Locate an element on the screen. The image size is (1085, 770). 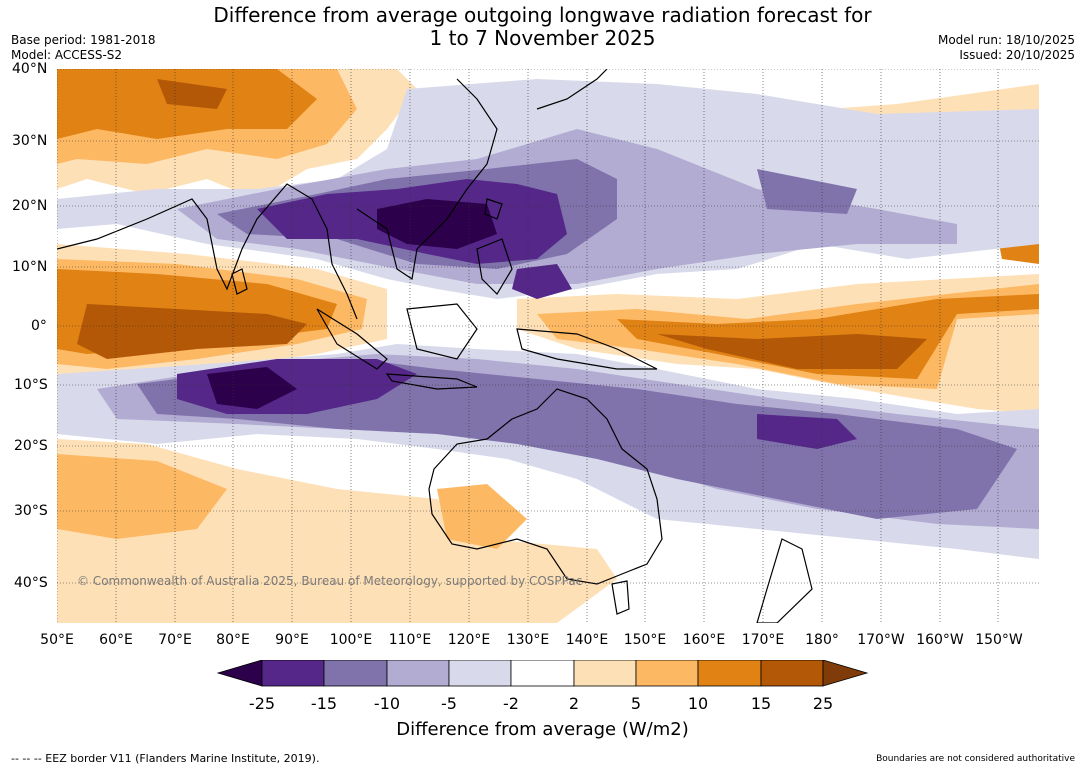
lon-label: 150°W is located at coordinates (999, 640).